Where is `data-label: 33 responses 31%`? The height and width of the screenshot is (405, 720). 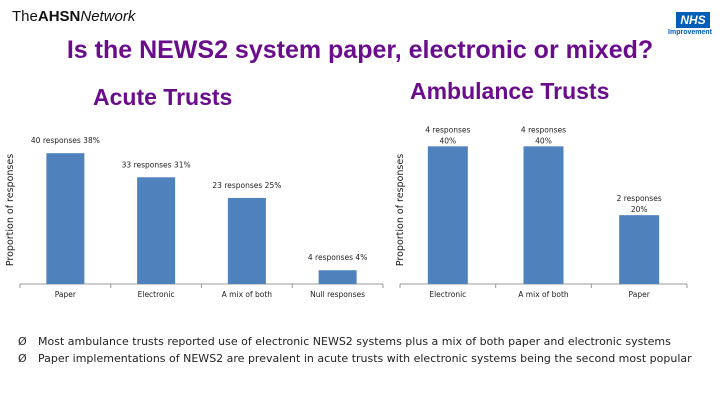
data-label: 33 responses 31% is located at coordinates (156, 164).